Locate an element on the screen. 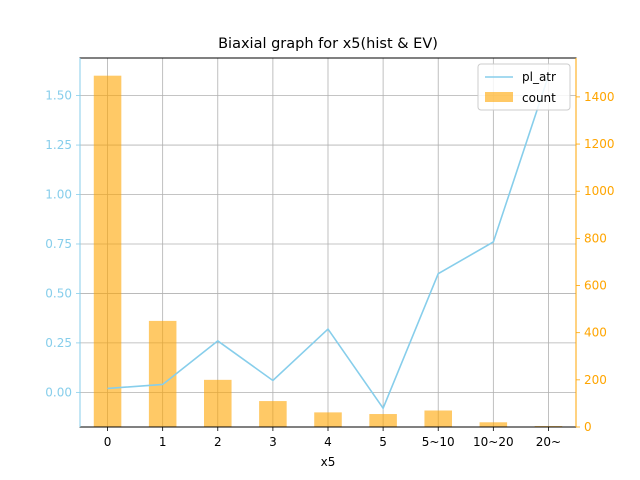 The width and height of the screenshot is (640, 480). right-y-tick-label: 1400 is located at coordinates (599, 97).